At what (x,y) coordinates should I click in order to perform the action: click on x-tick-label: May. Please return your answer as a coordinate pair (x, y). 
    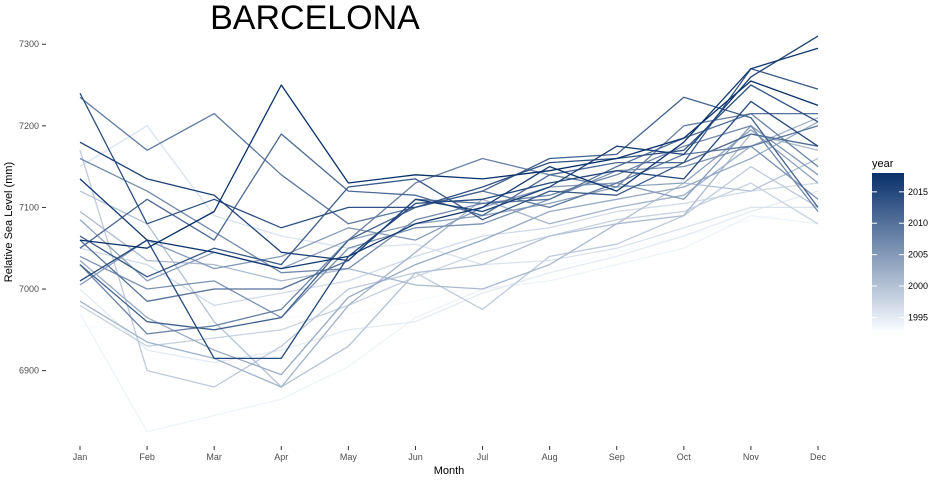
    Looking at the image, I should click on (349, 457).